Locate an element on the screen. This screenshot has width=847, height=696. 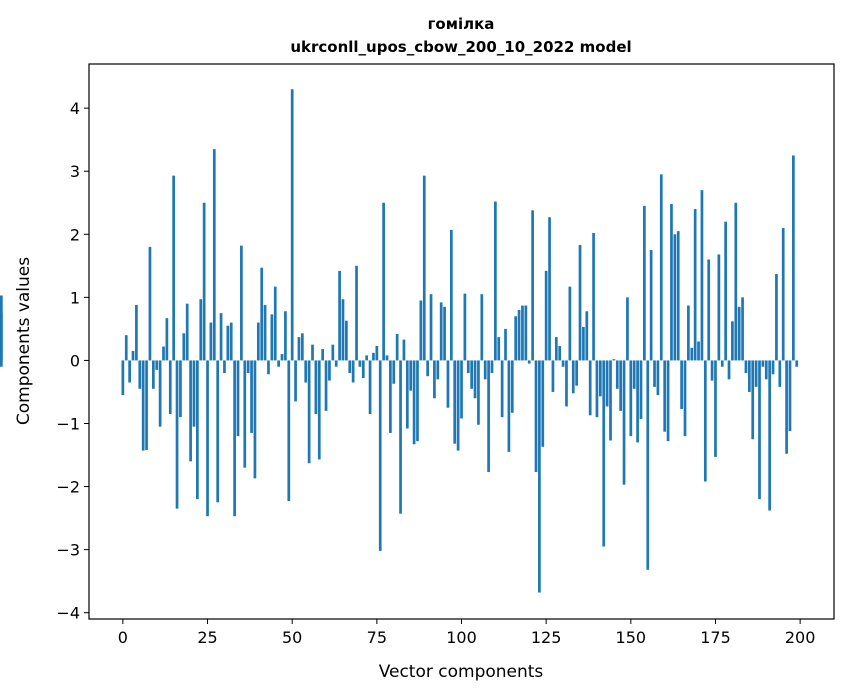
x-tick-label: 175 is located at coordinates (715, 637).